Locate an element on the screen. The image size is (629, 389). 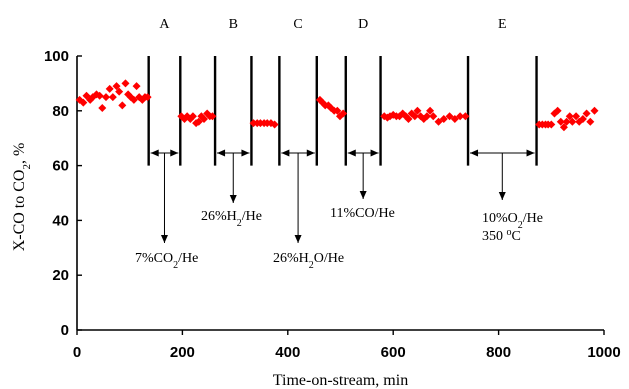
x-tick-label: 800 is located at coordinates (498, 352).